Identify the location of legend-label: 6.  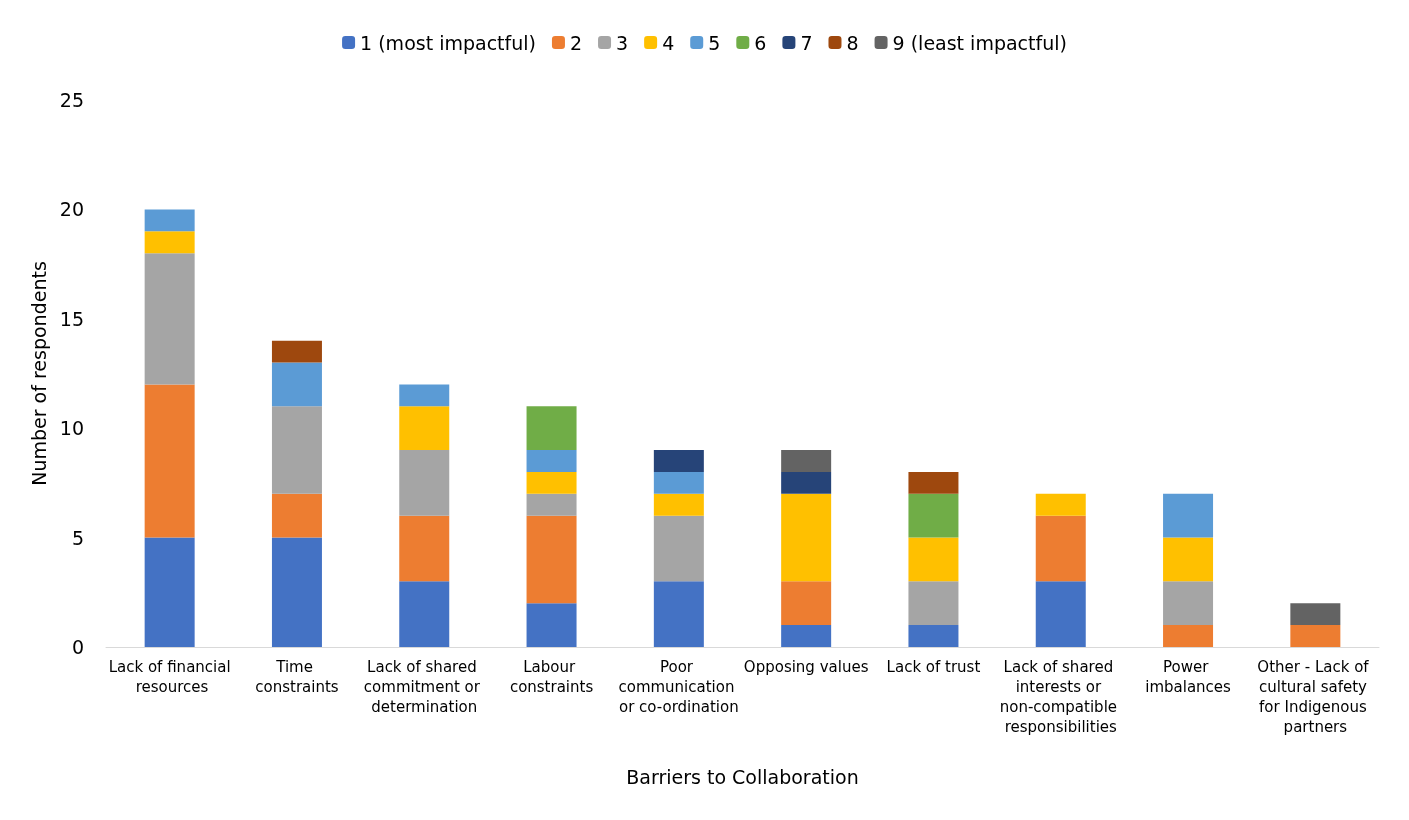
(760, 42).